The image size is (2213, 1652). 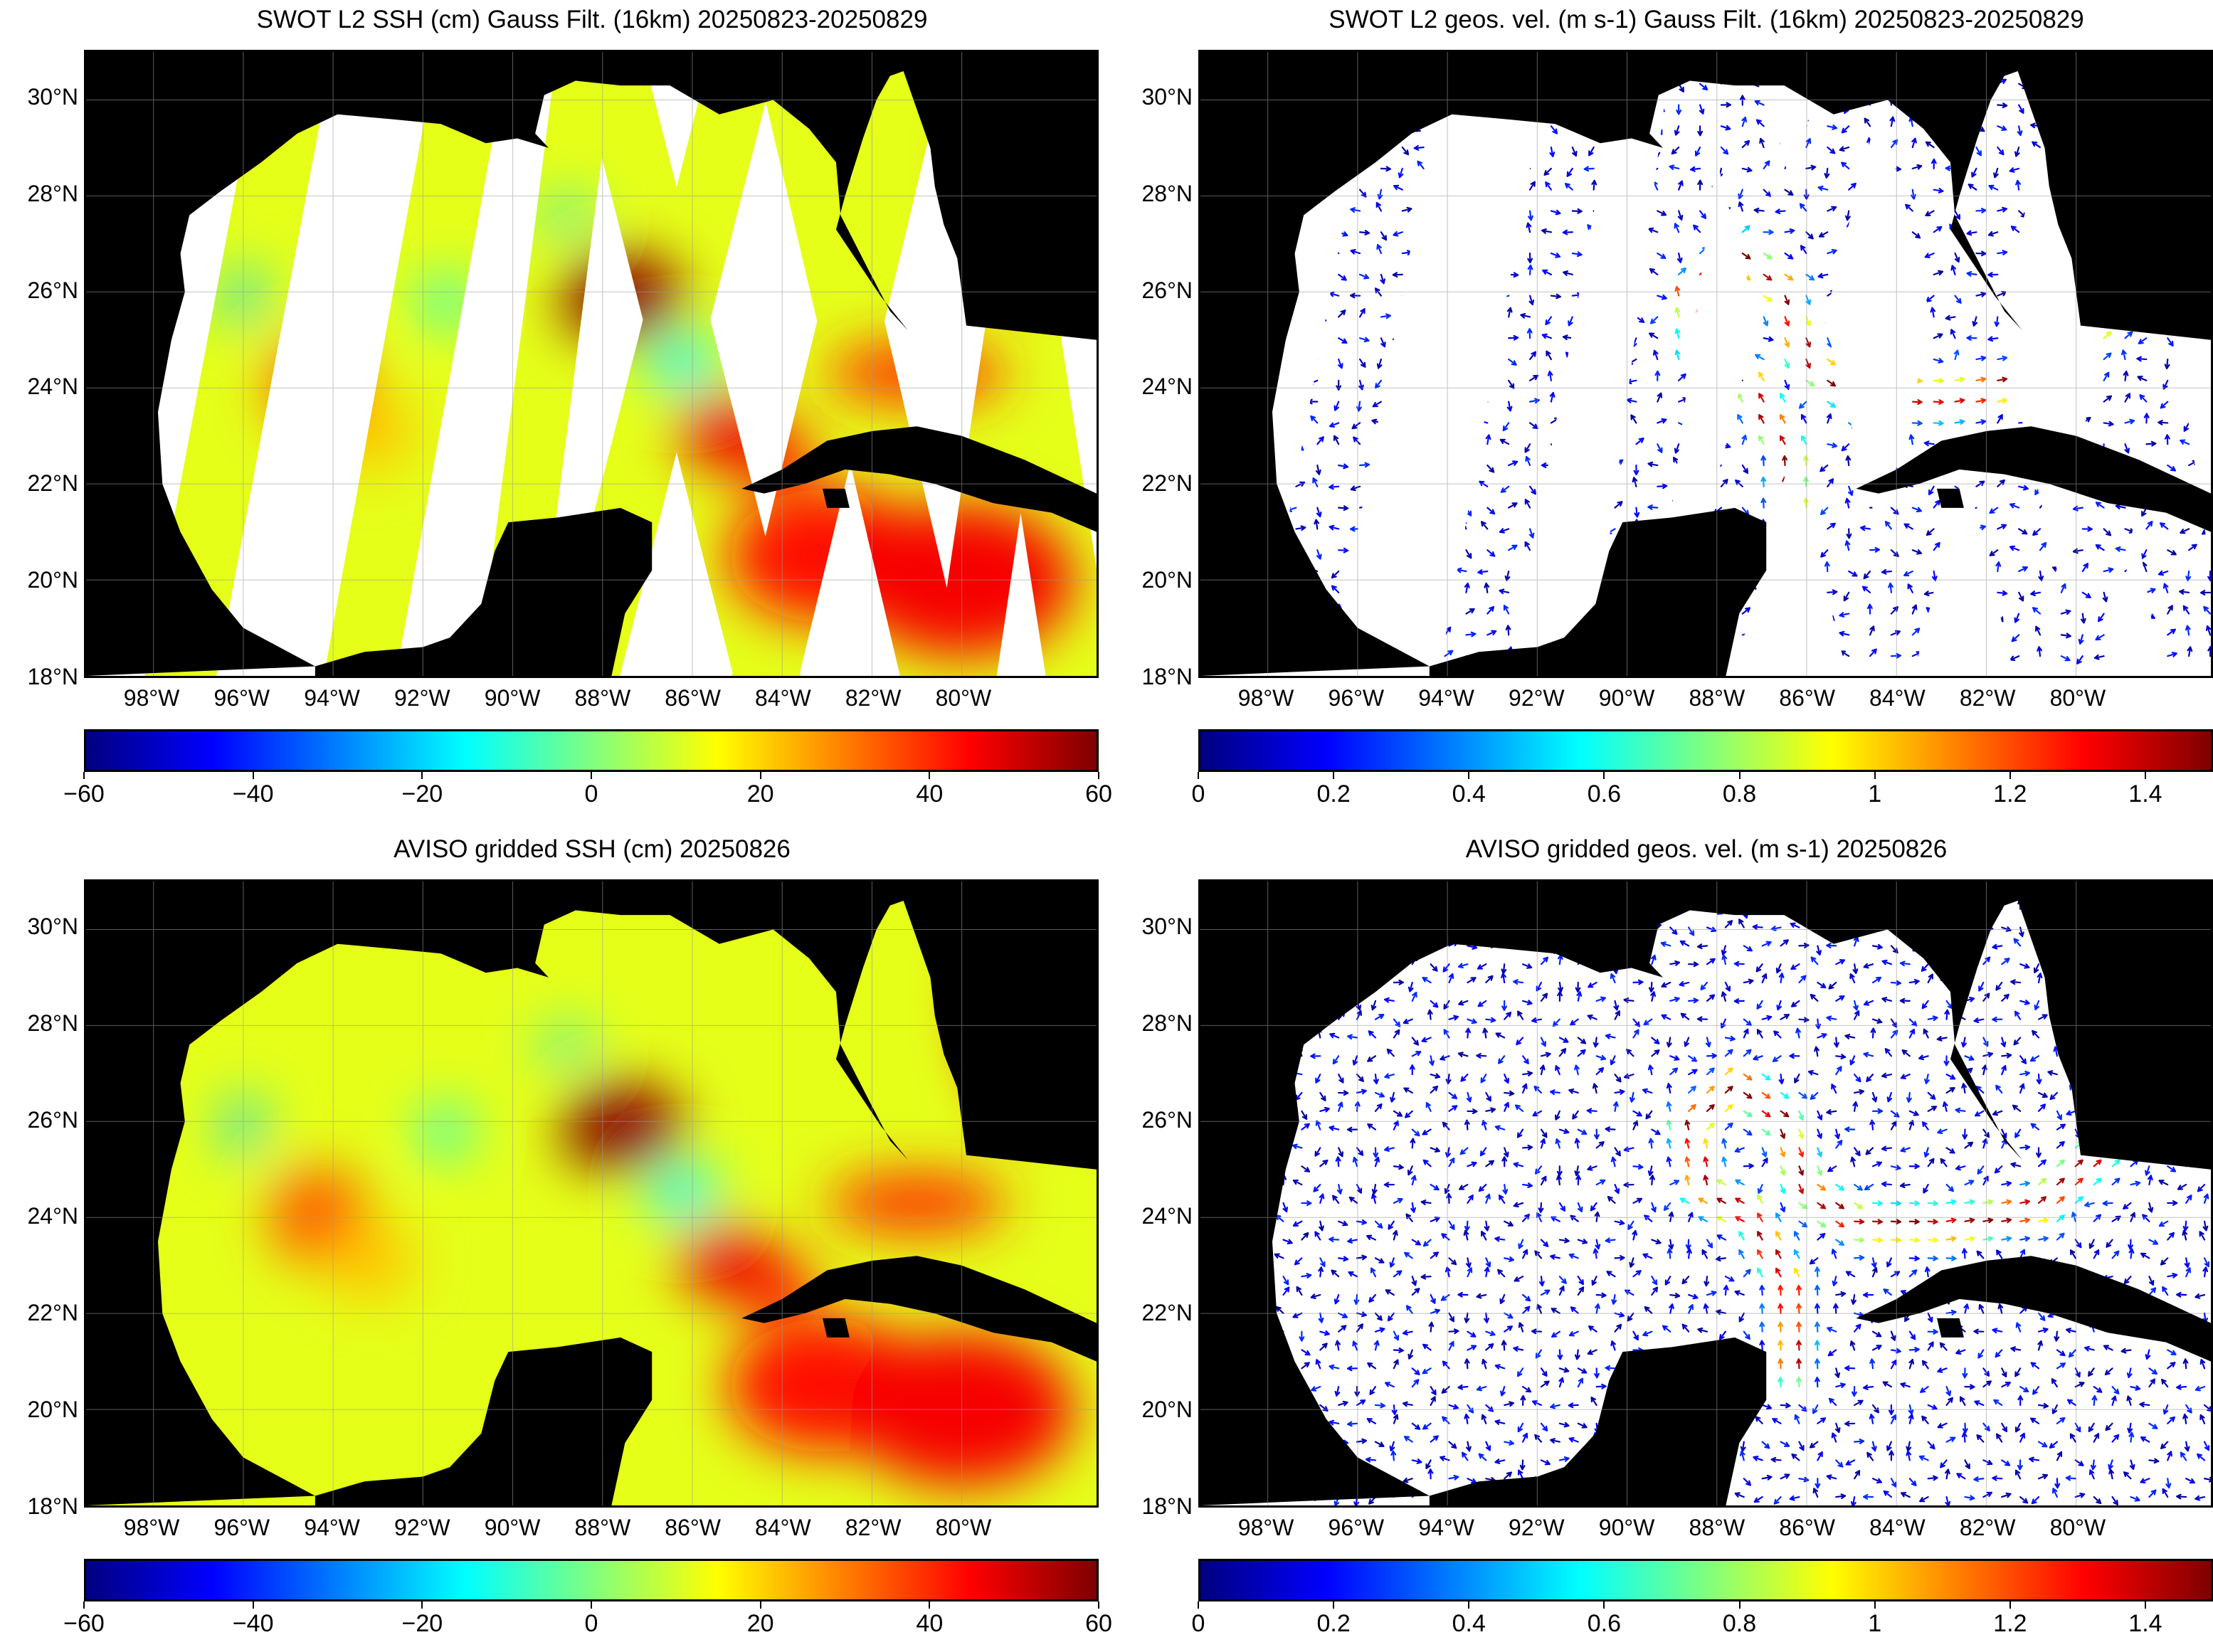 What do you see at coordinates (1875, 1623) in the screenshot?
I see `colorbar-tick-label: 1` at bounding box center [1875, 1623].